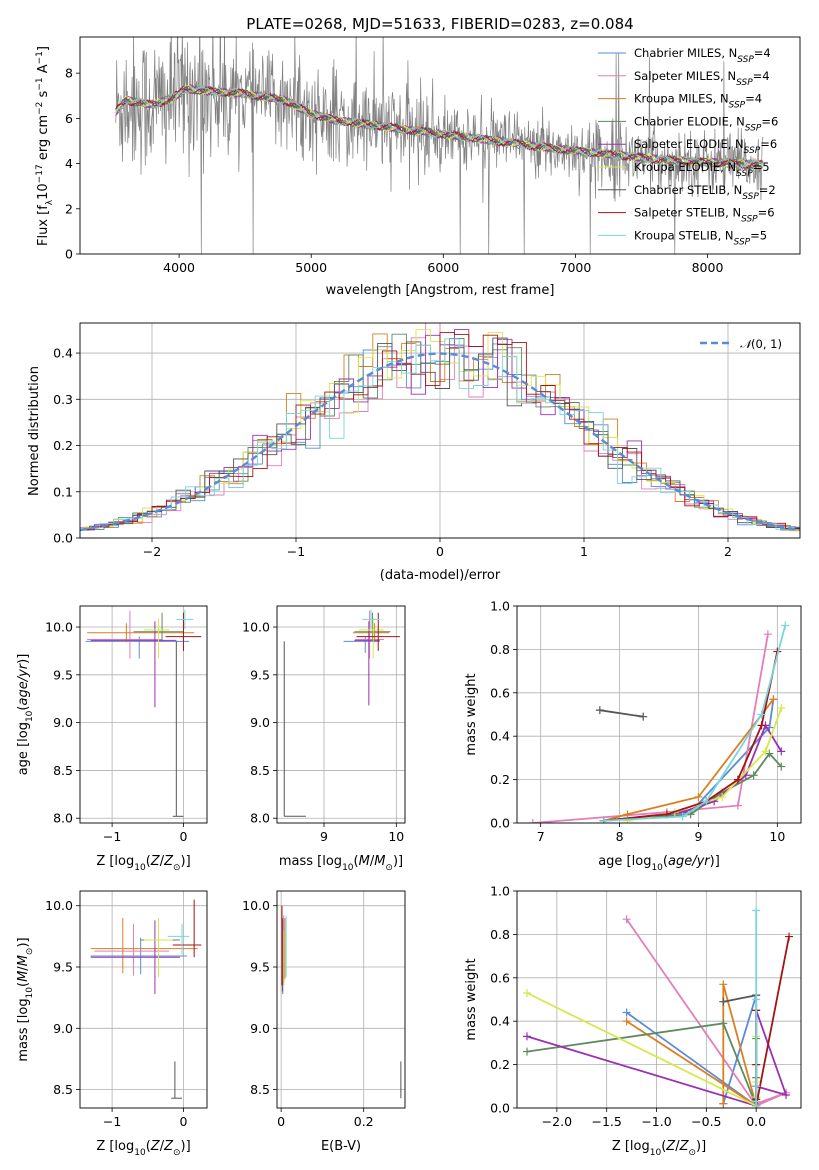 This screenshot has height=1170, width=819. What do you see at coordinates (45, 146) in the screenshot?
I see `y-axis-label: Flux [fλ10−17 erg cm−2 s−1 A−1]` at bounding box center [45, 146].